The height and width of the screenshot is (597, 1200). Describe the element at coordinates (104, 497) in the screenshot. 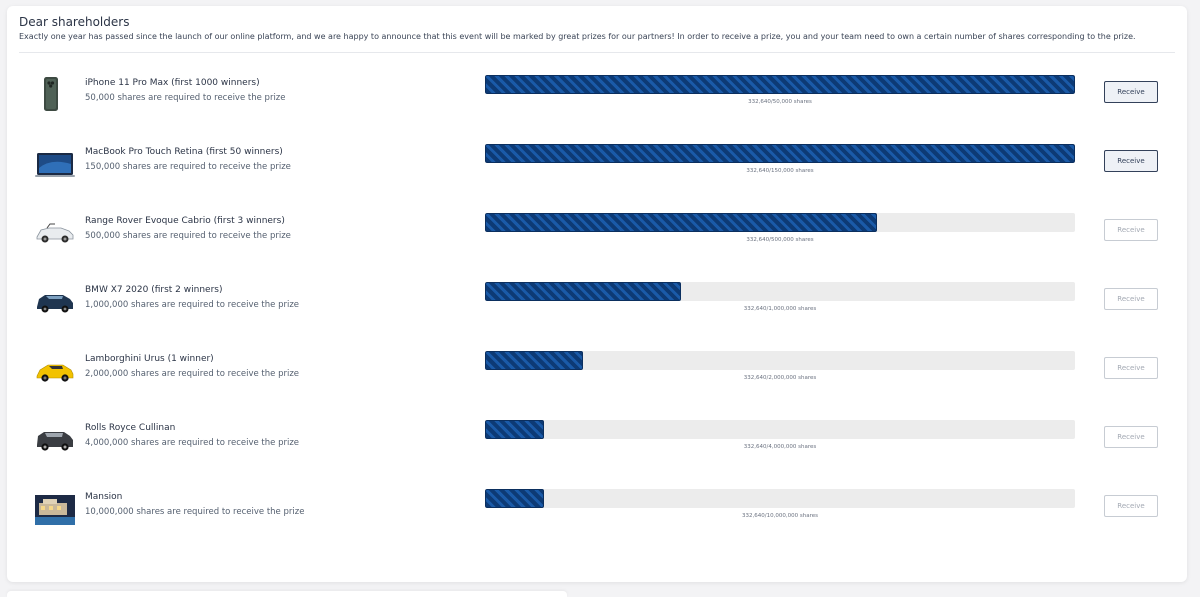

I see `prize-name: Mansion` at that location.